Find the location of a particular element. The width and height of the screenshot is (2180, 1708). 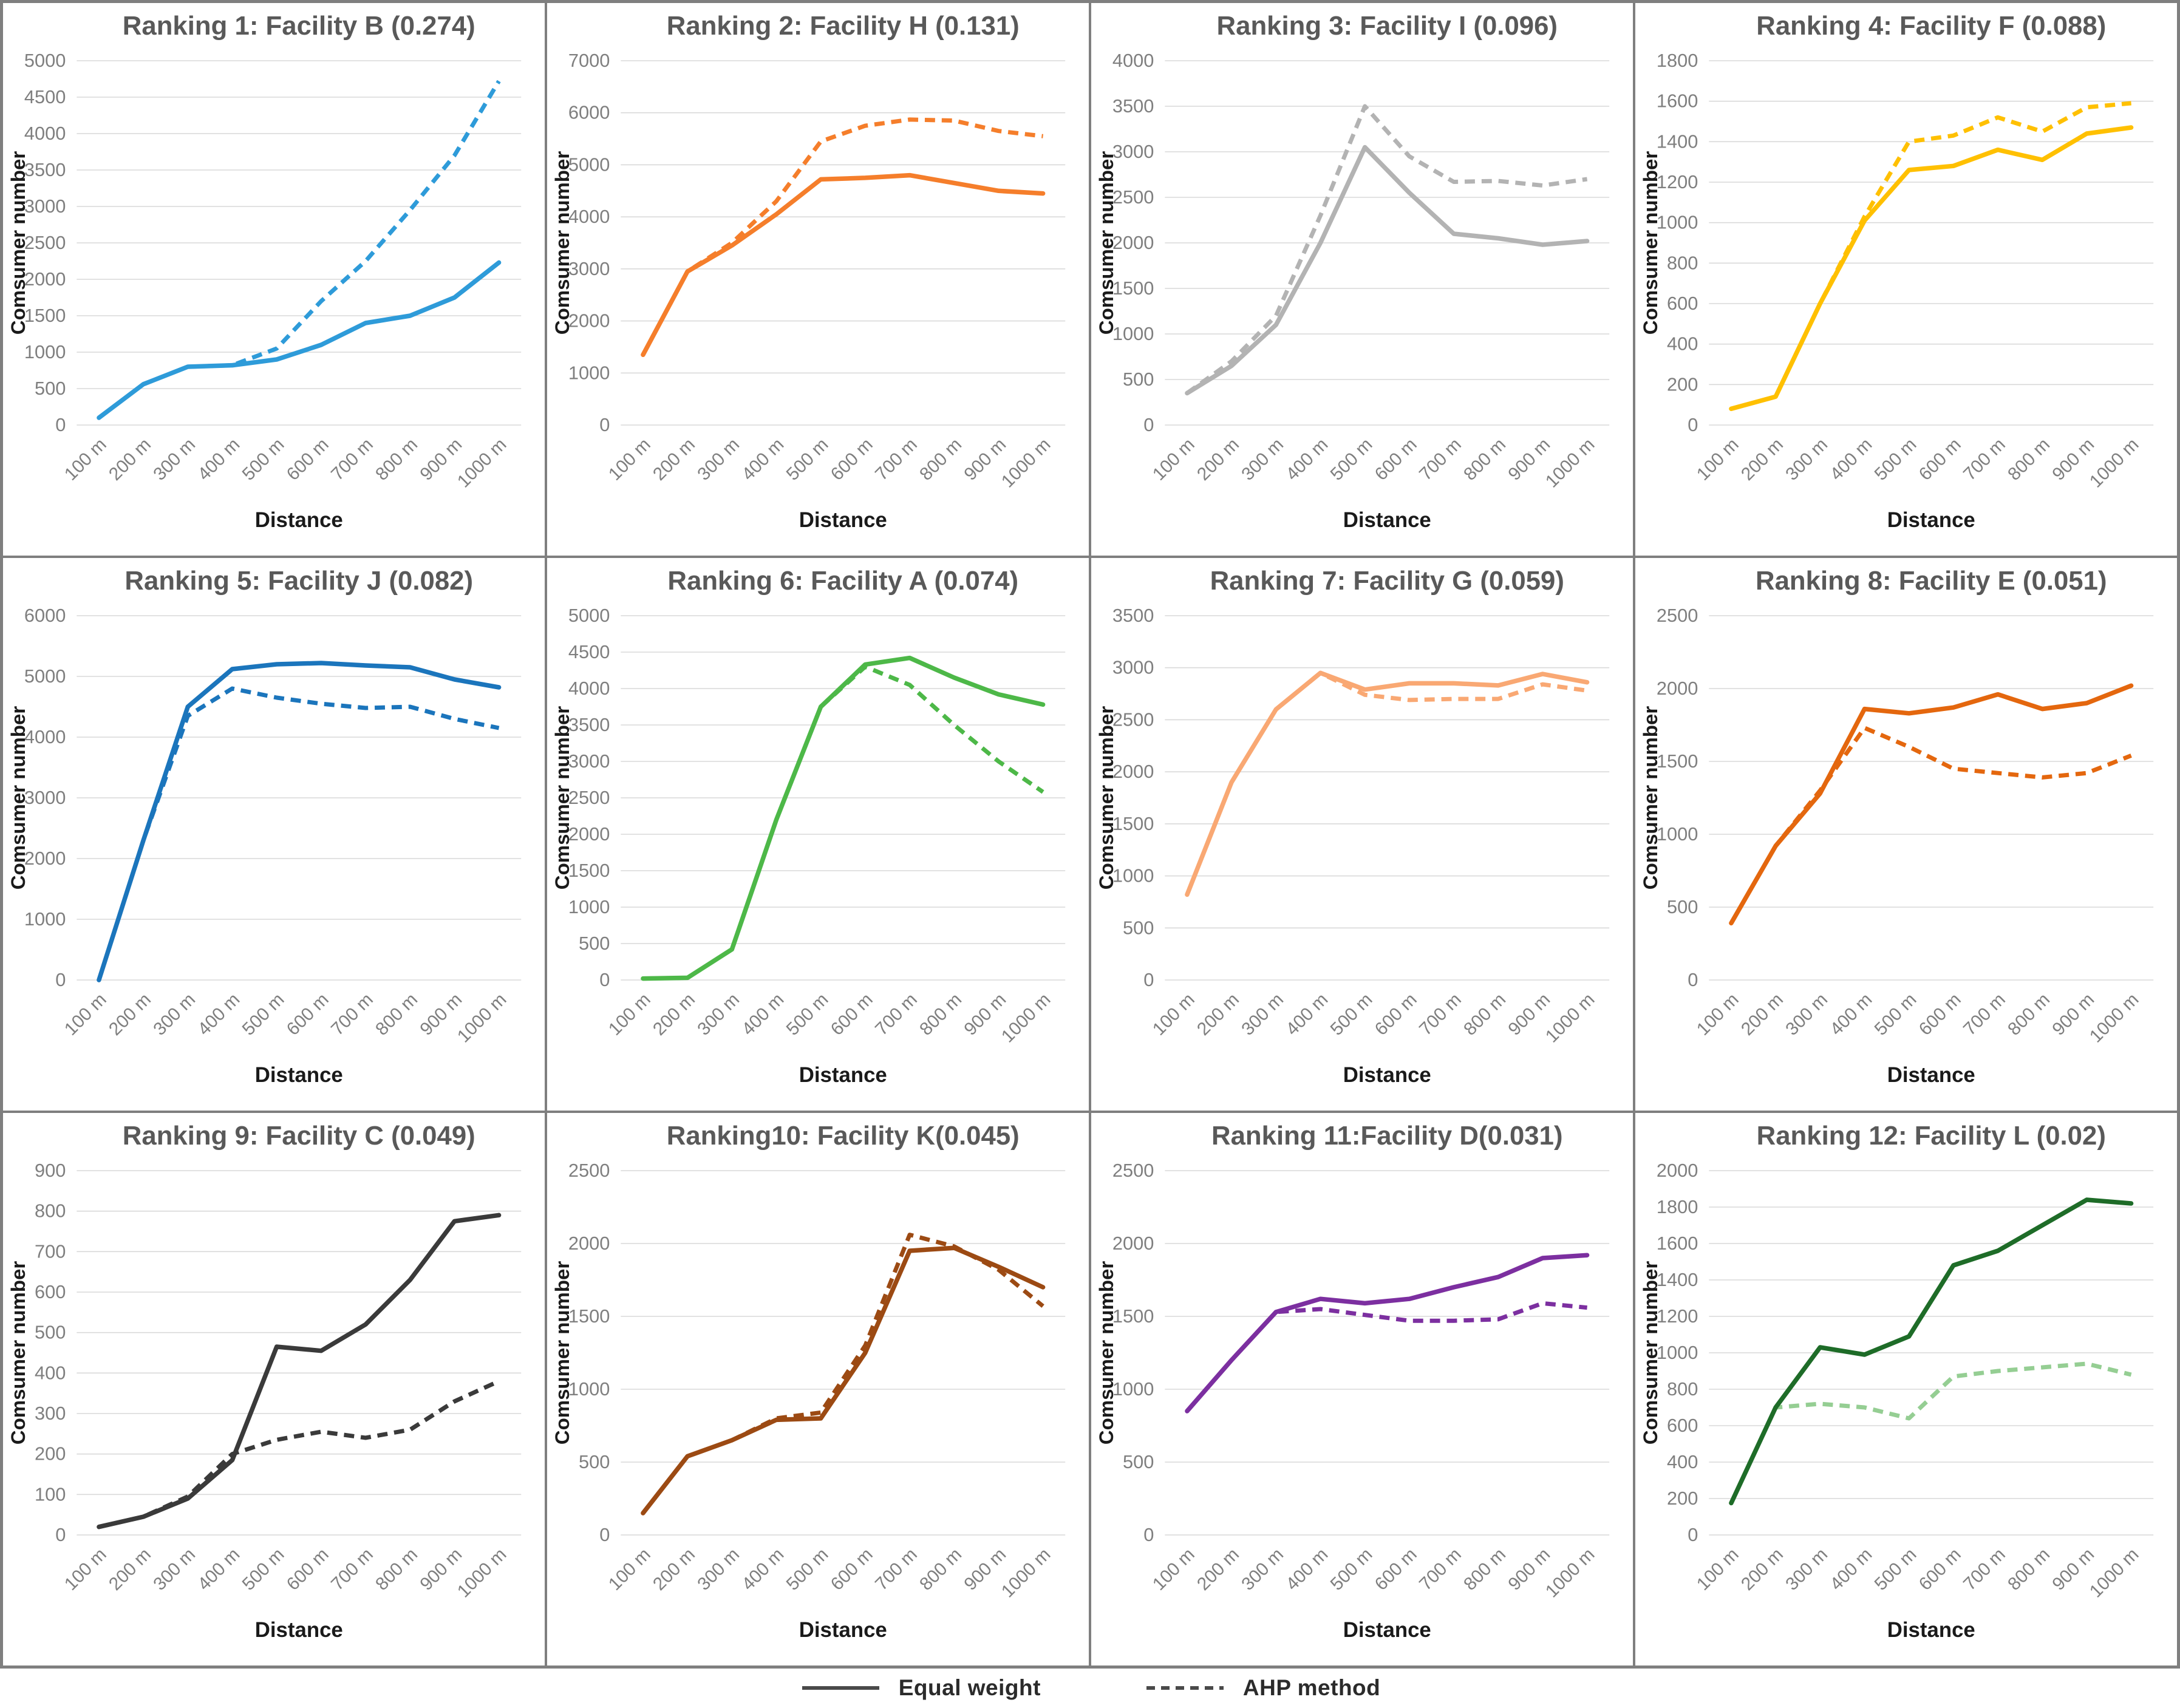

y-axis-tick-label: 4500 is located at coordinates (45, 96).